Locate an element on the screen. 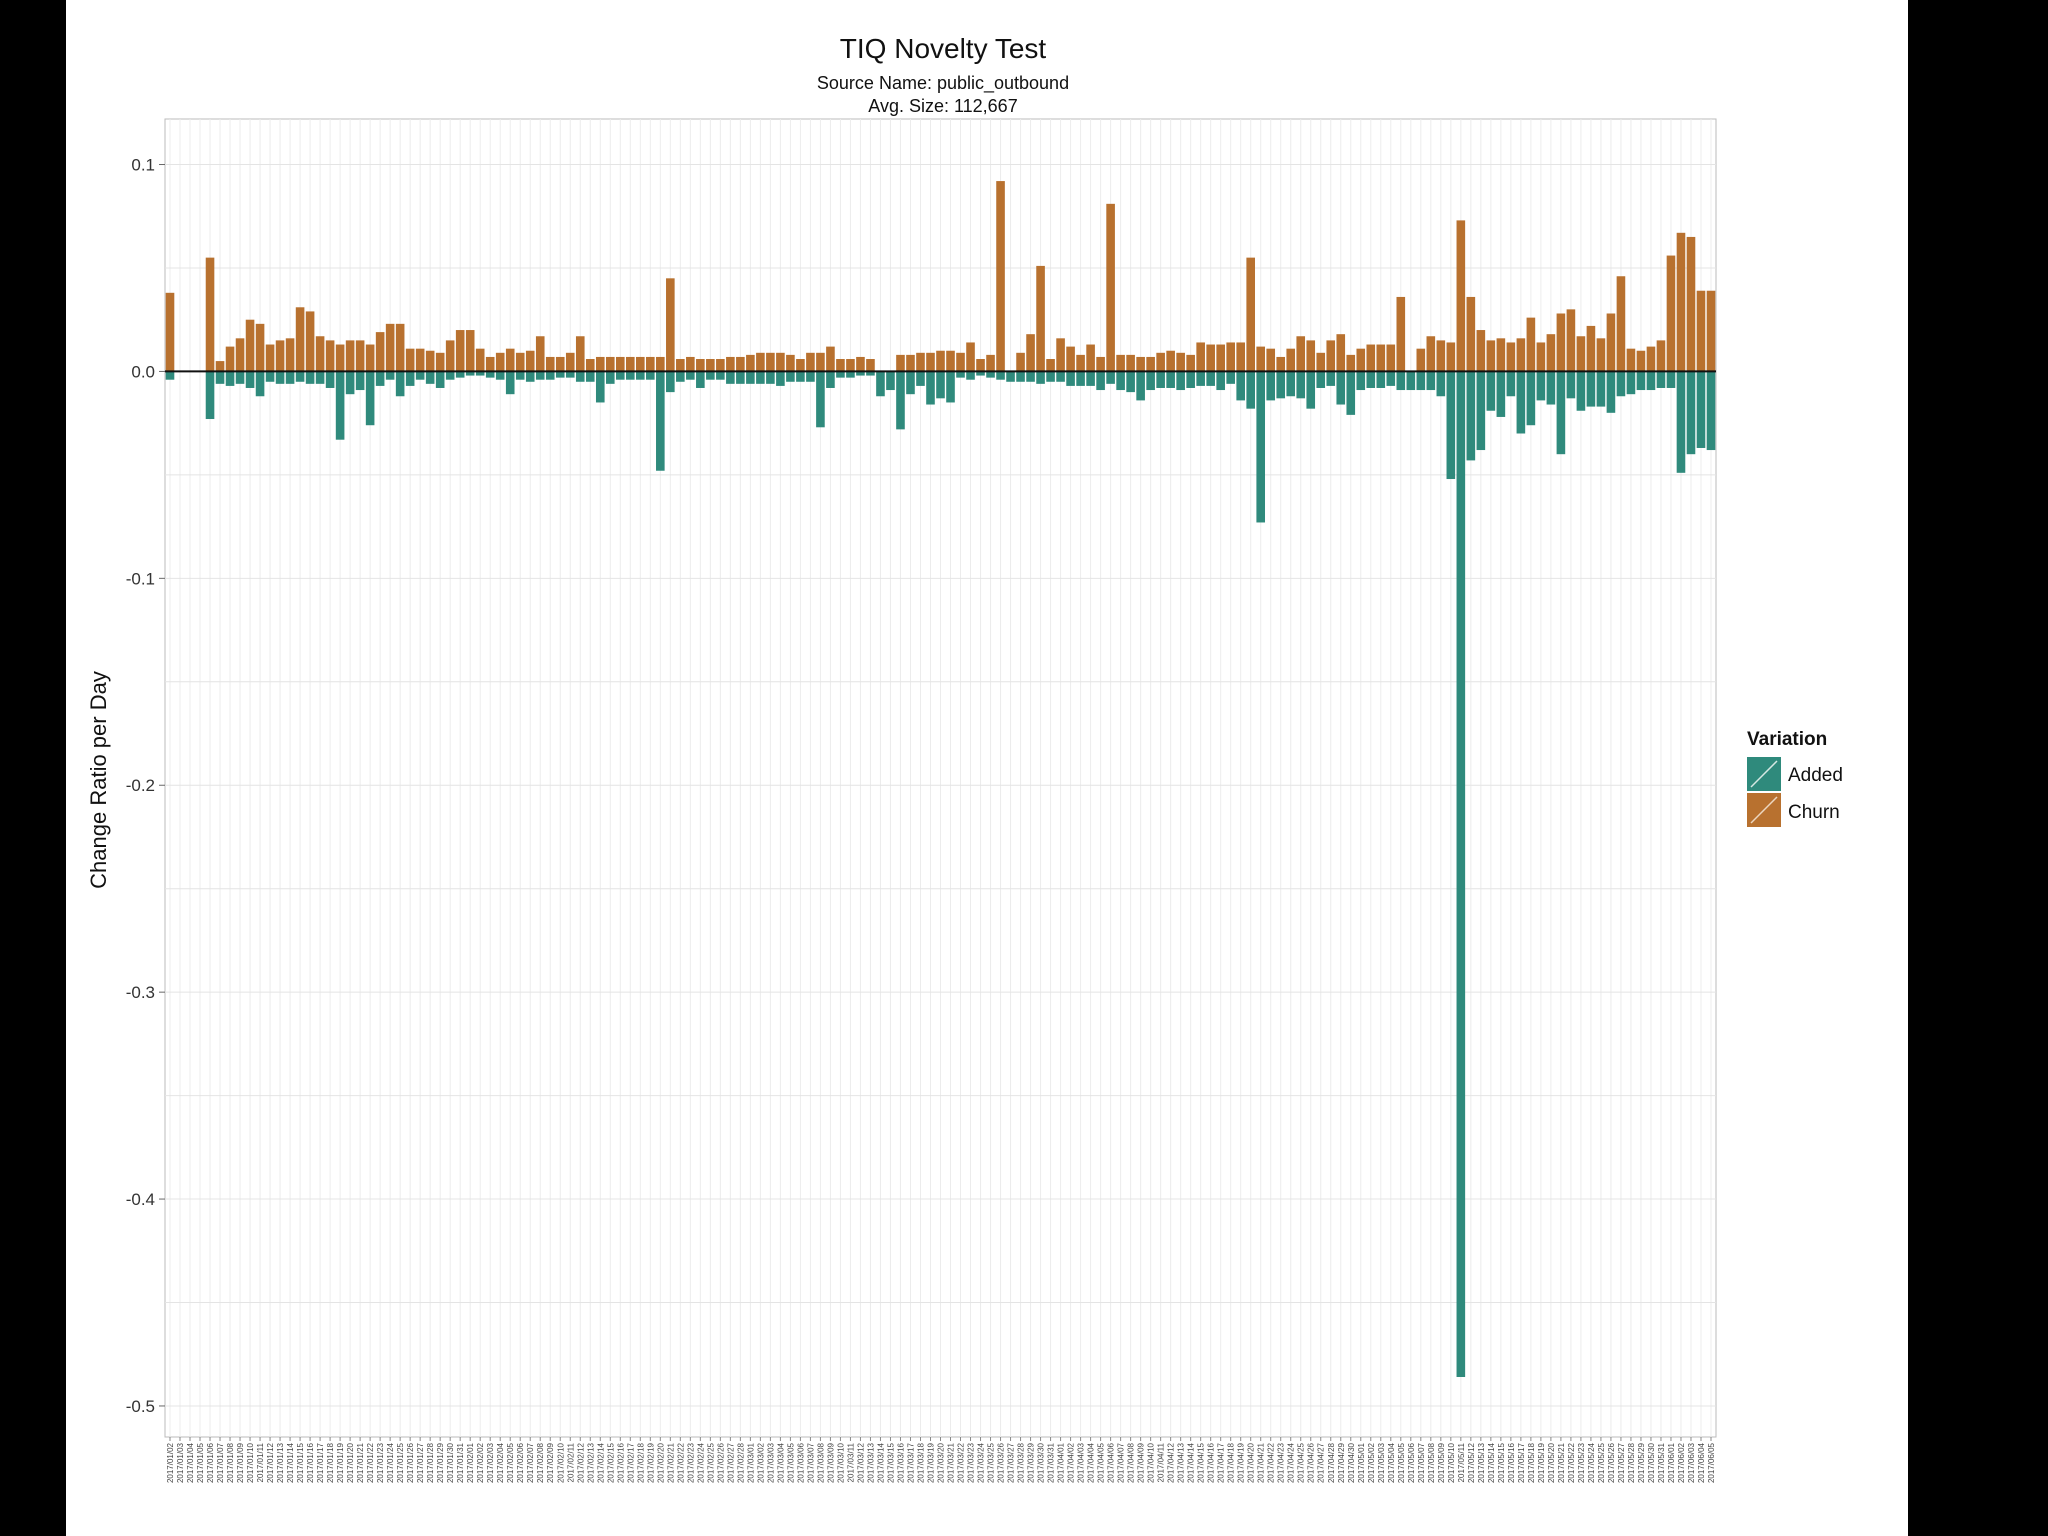  x-tick-label: 2017/03/25 is located at coordinates (991, 1462).